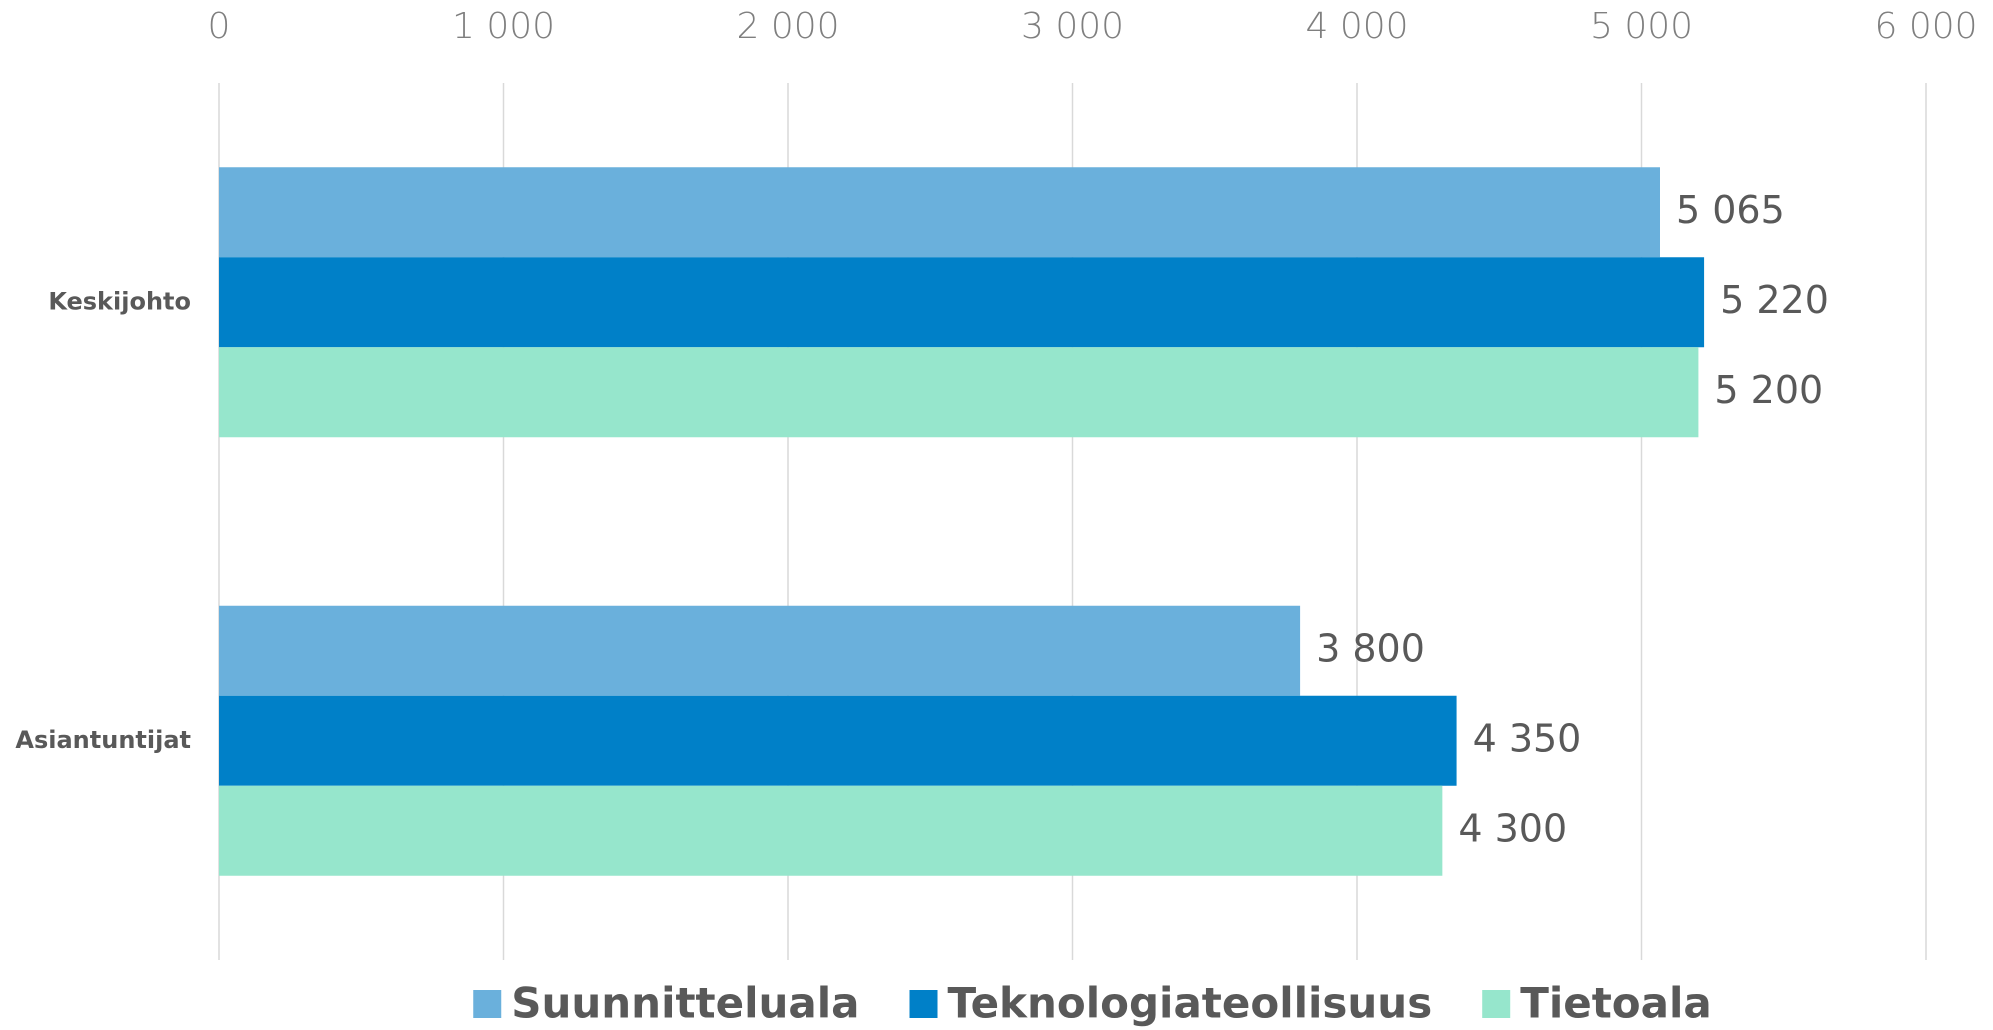  What do you see at coordinates (1768, 390) in the screenshot?
I see `value-label: 5 200` at bounding box center [1768, 390].